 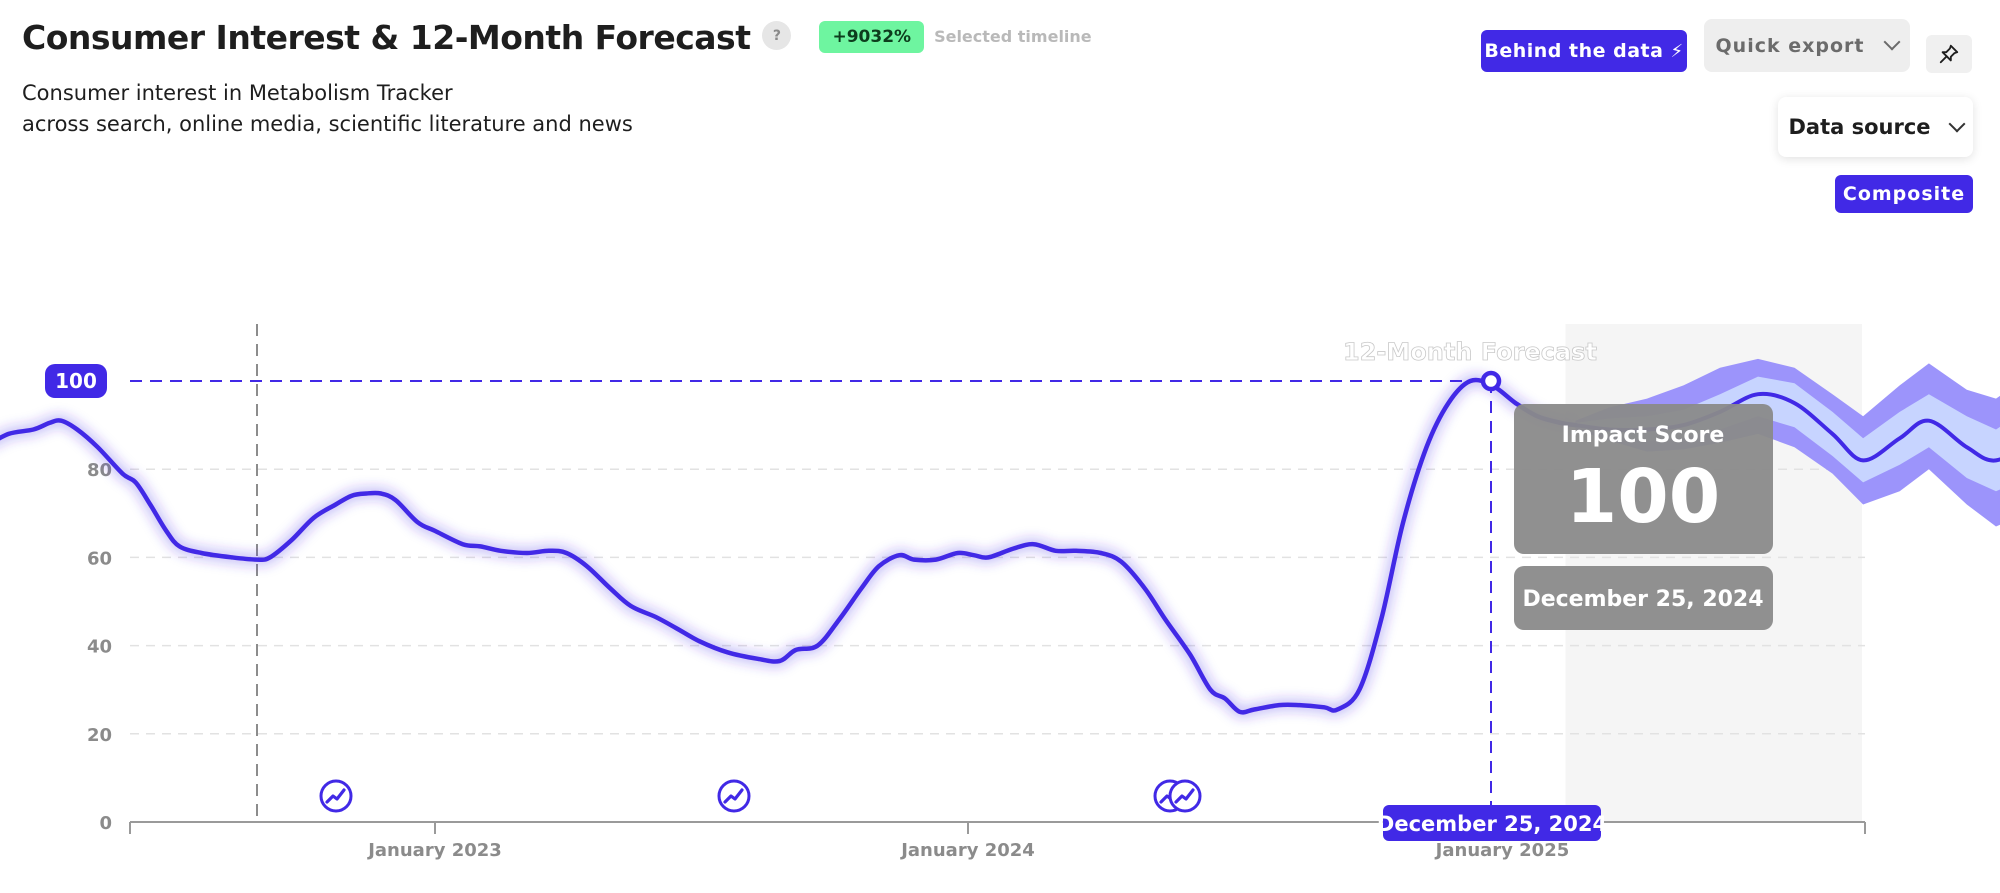 What do you see at coordinates (386, 37) in the screenshot?
I see `page-title: Consumer Interest & 12-Month Forecast` at bounding box center [386, 37].